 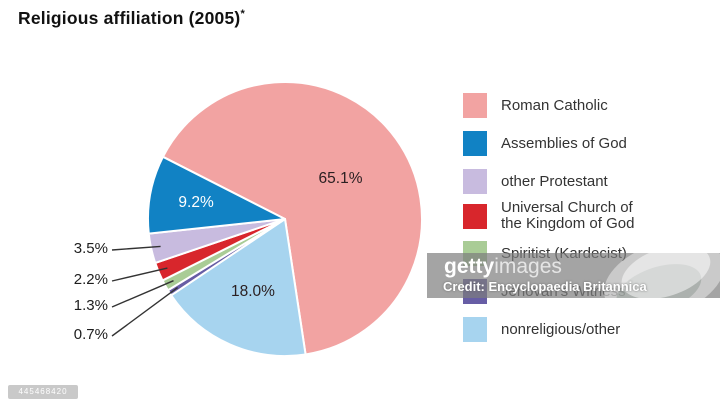 I want to click on legend-item-assemblies-of-god: Assemblies of God, so click(x=545, y=143).